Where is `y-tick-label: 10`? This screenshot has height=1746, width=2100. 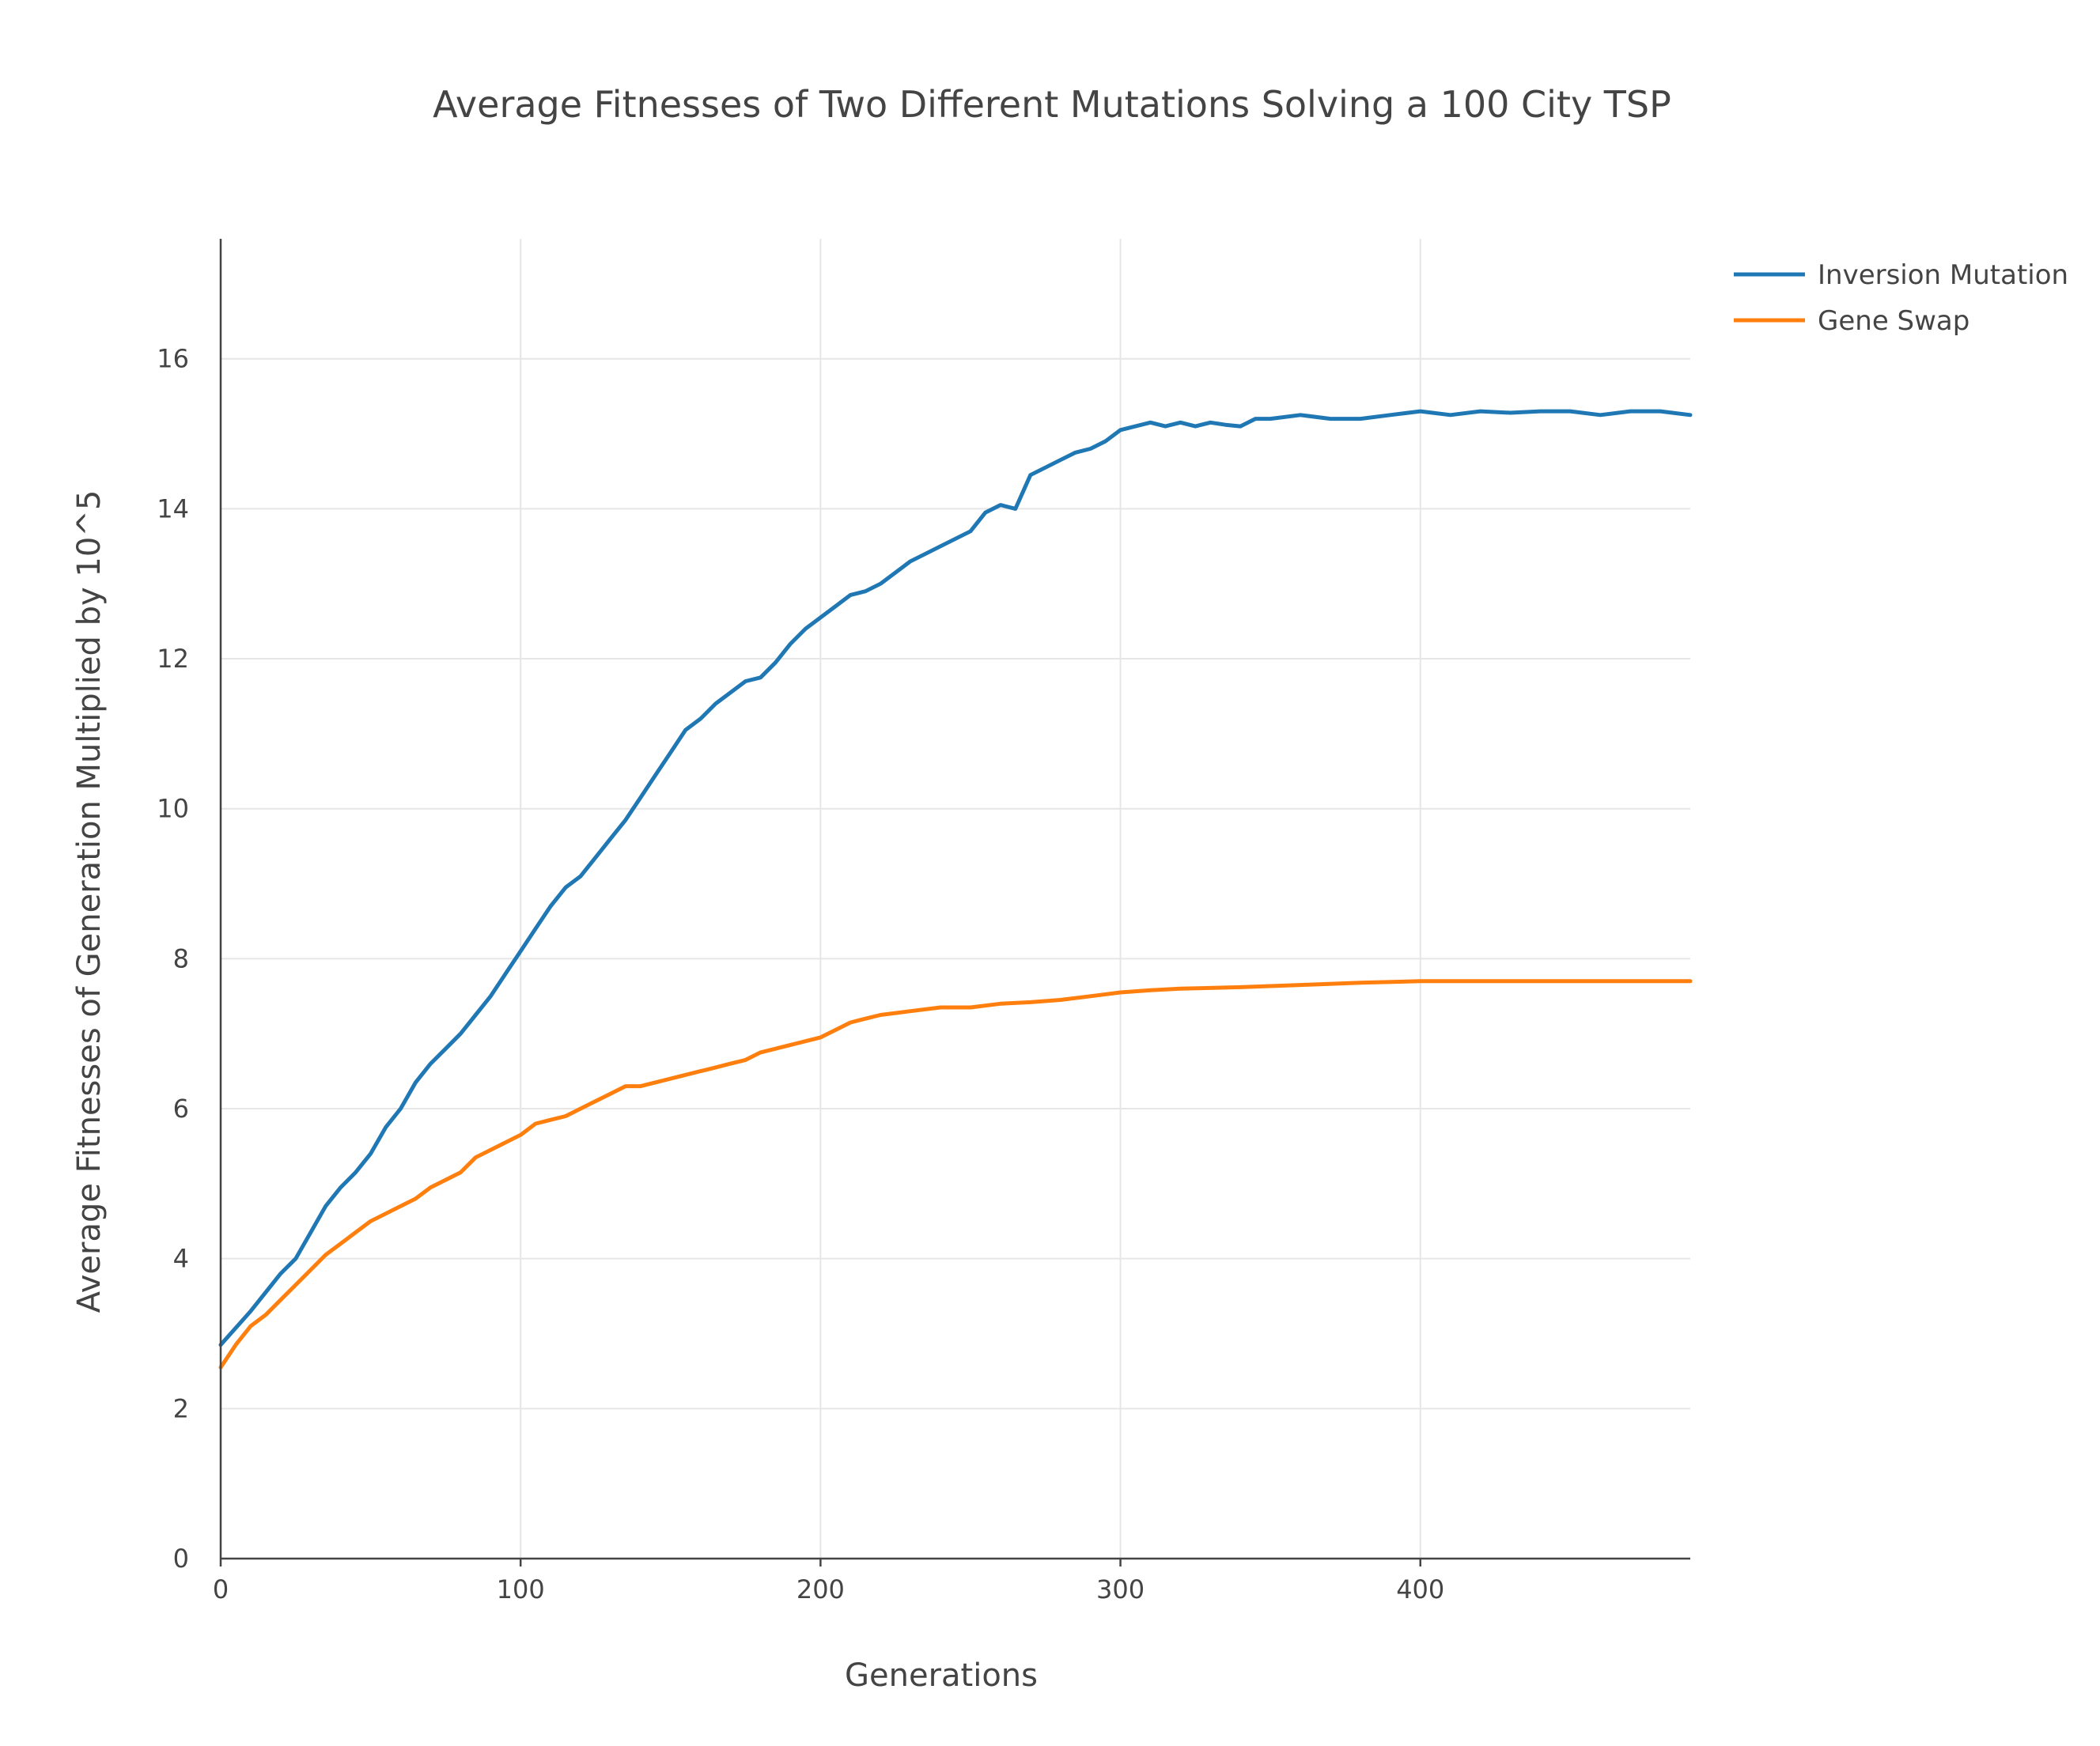 y-tick-label: 10 is located at coordinates (173, 809).